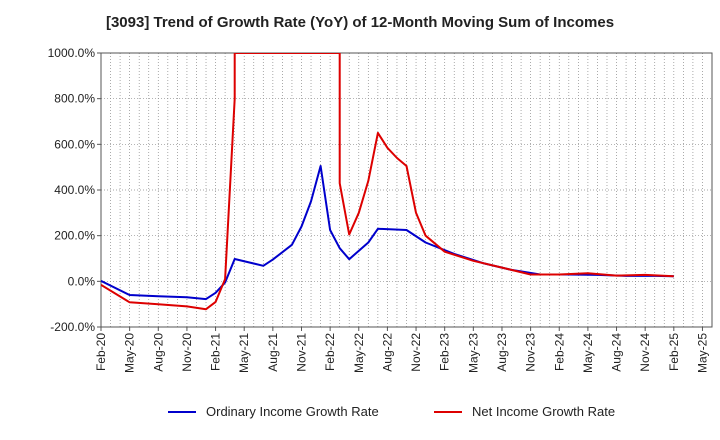 Image resolution: width=720 pixels, height=440 pixels. What do you see at coordinates (187, 352) in the screenshot?
I see `x-tick-label: Nov-20` at bounding box center [187, 352].